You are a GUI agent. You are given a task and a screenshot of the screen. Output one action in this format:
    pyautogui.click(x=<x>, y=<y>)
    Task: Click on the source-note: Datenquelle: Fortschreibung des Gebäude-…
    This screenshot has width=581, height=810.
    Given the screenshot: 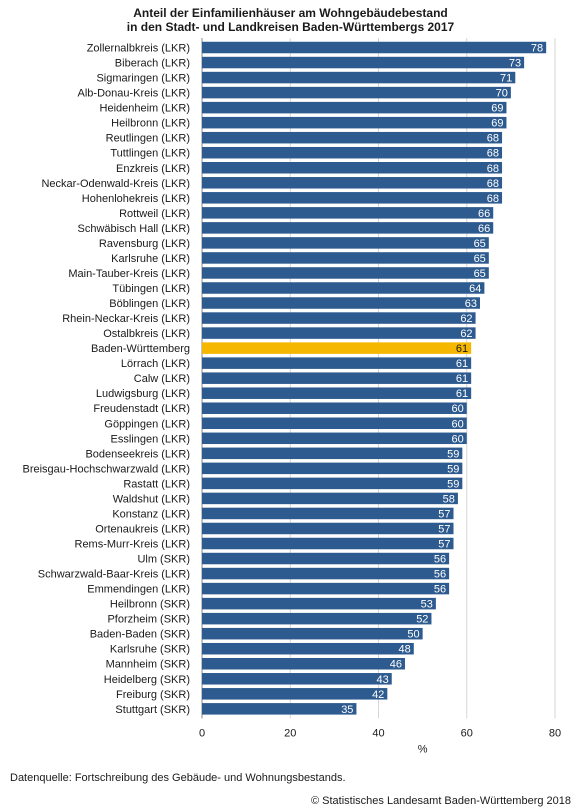 What is the action you would take?
    pyautogui.click(x=178, y=778)
    